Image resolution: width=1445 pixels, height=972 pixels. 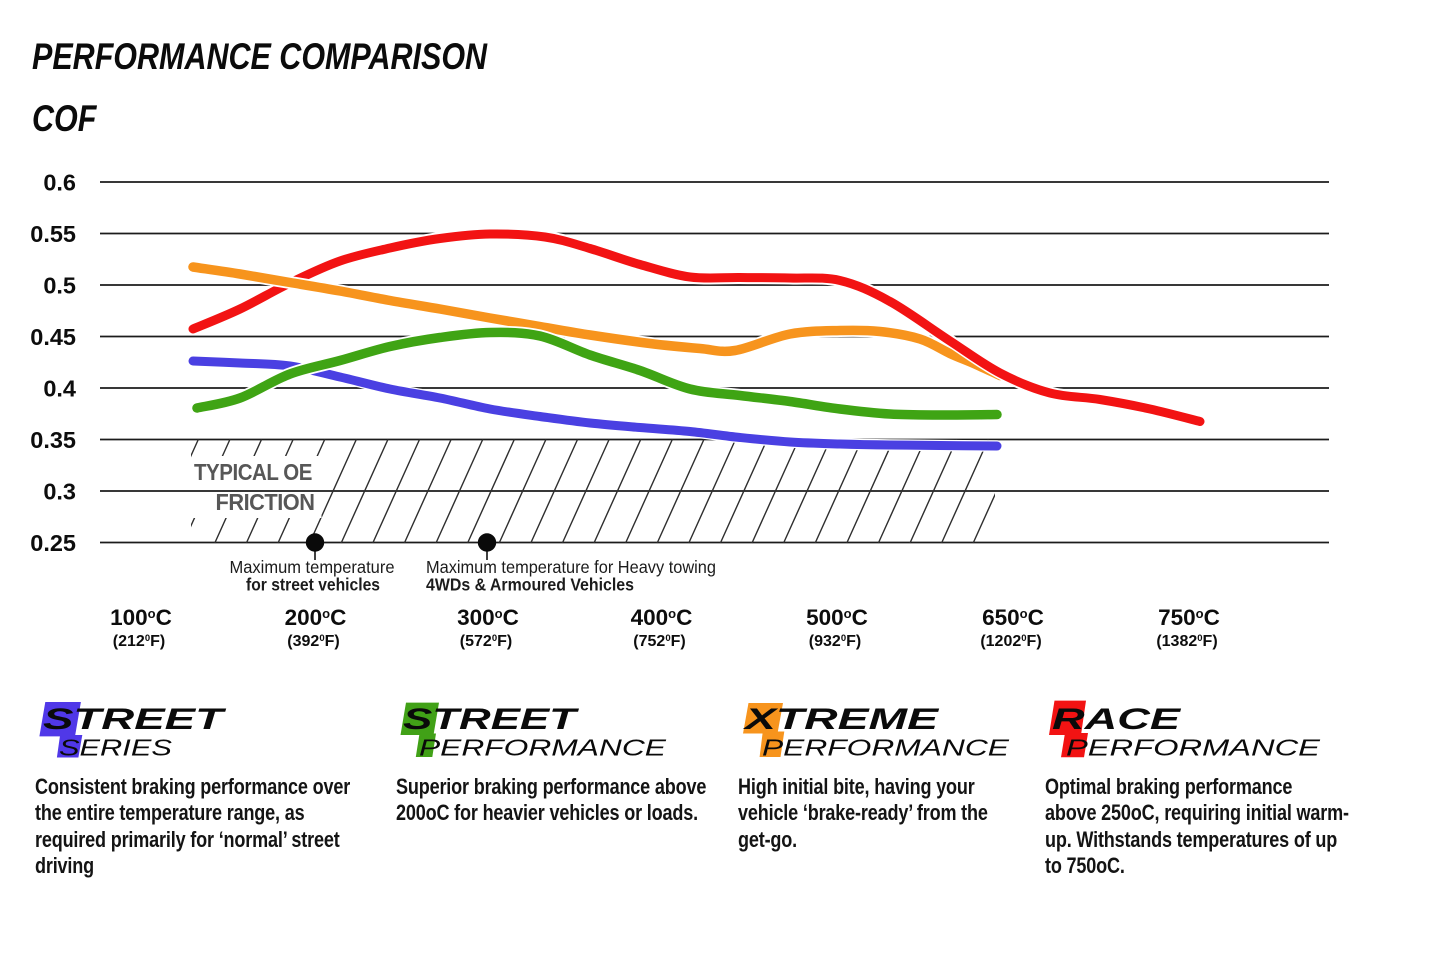 What do you see at coordinates (53, 440) in the screenshot?
I see `svg-text: 0.35` at bounding box center [53, 440].